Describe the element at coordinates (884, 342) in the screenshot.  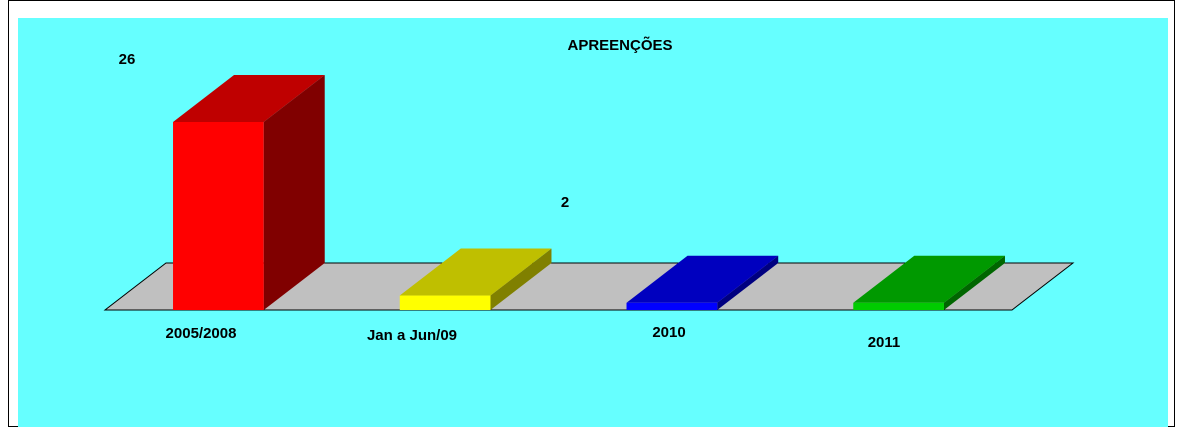
I see `x-tick-label: 2011` at that location.